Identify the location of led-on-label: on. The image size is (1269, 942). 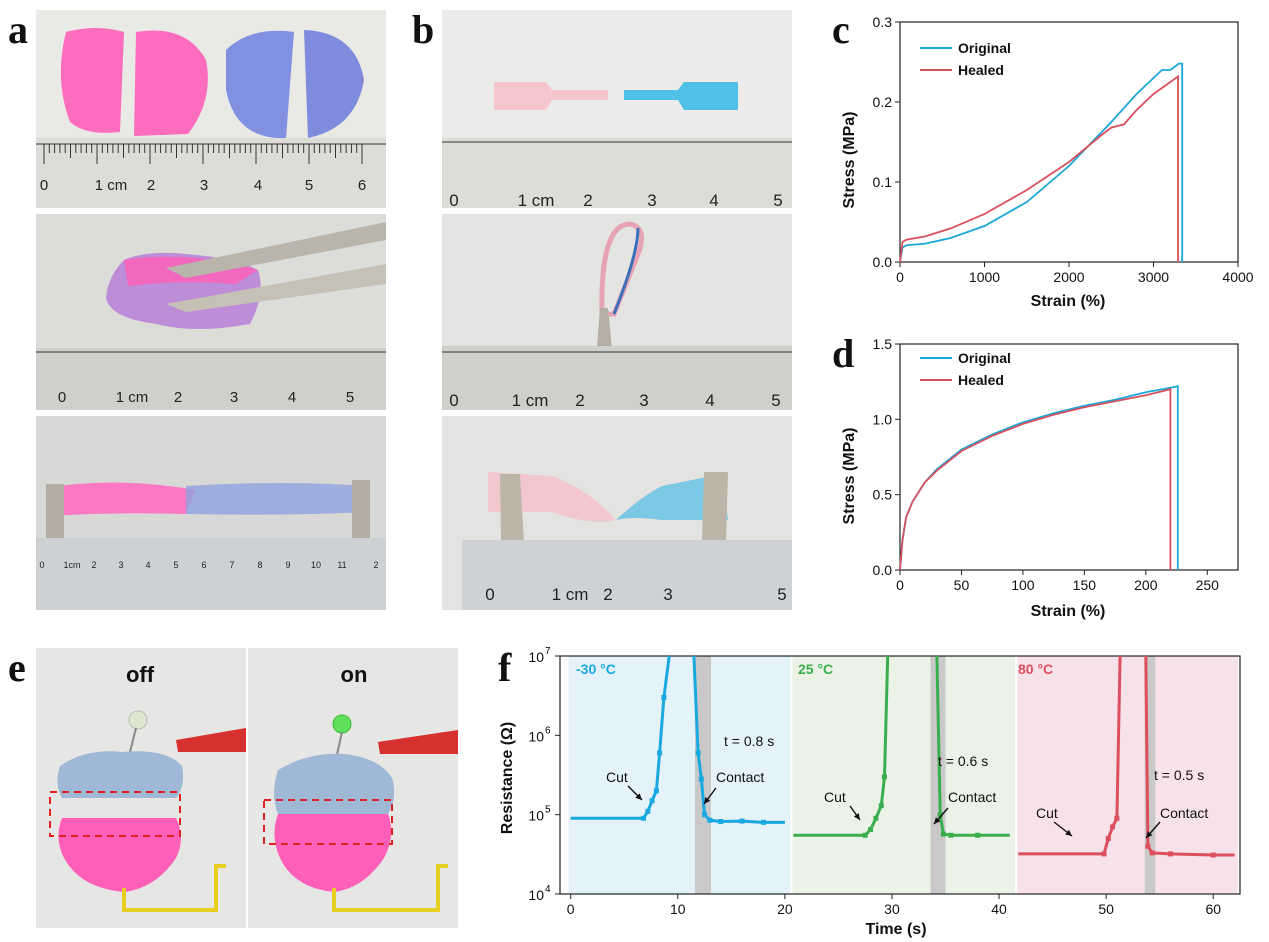
(354, 674).